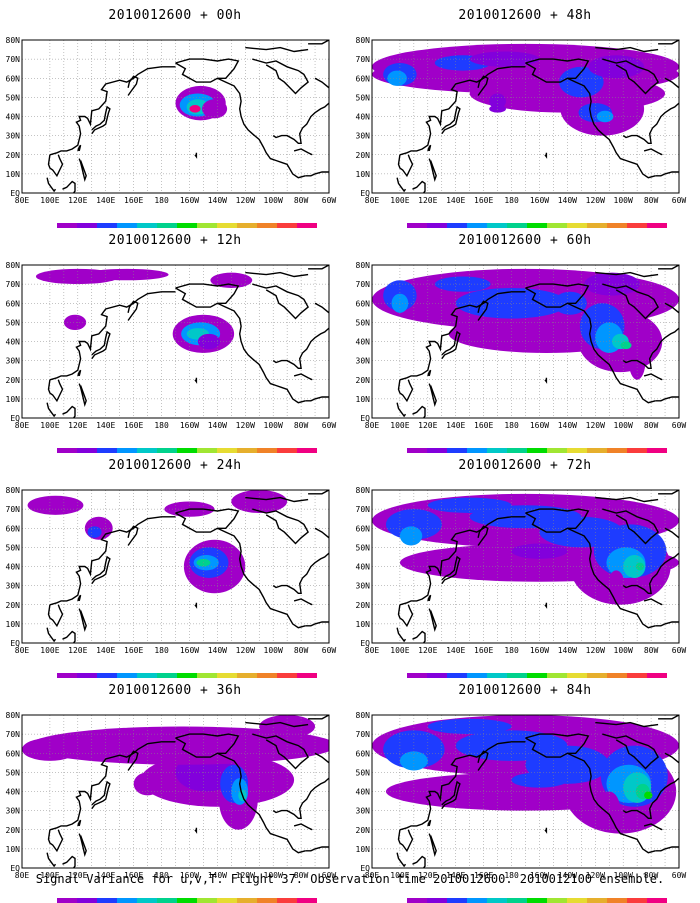  Describe the element at coordinates (13, 322) in the screenshot. I see `y-tick-label: 50N` at that location.